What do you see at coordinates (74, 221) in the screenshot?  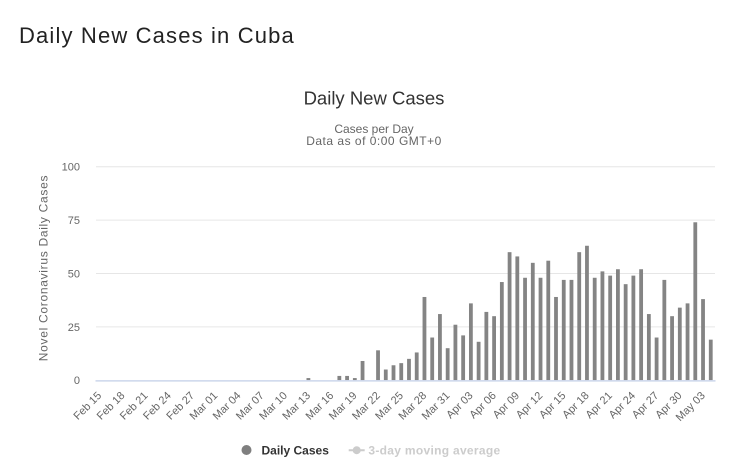 I see `svg-text: 75` at bounding box center [74, 221].